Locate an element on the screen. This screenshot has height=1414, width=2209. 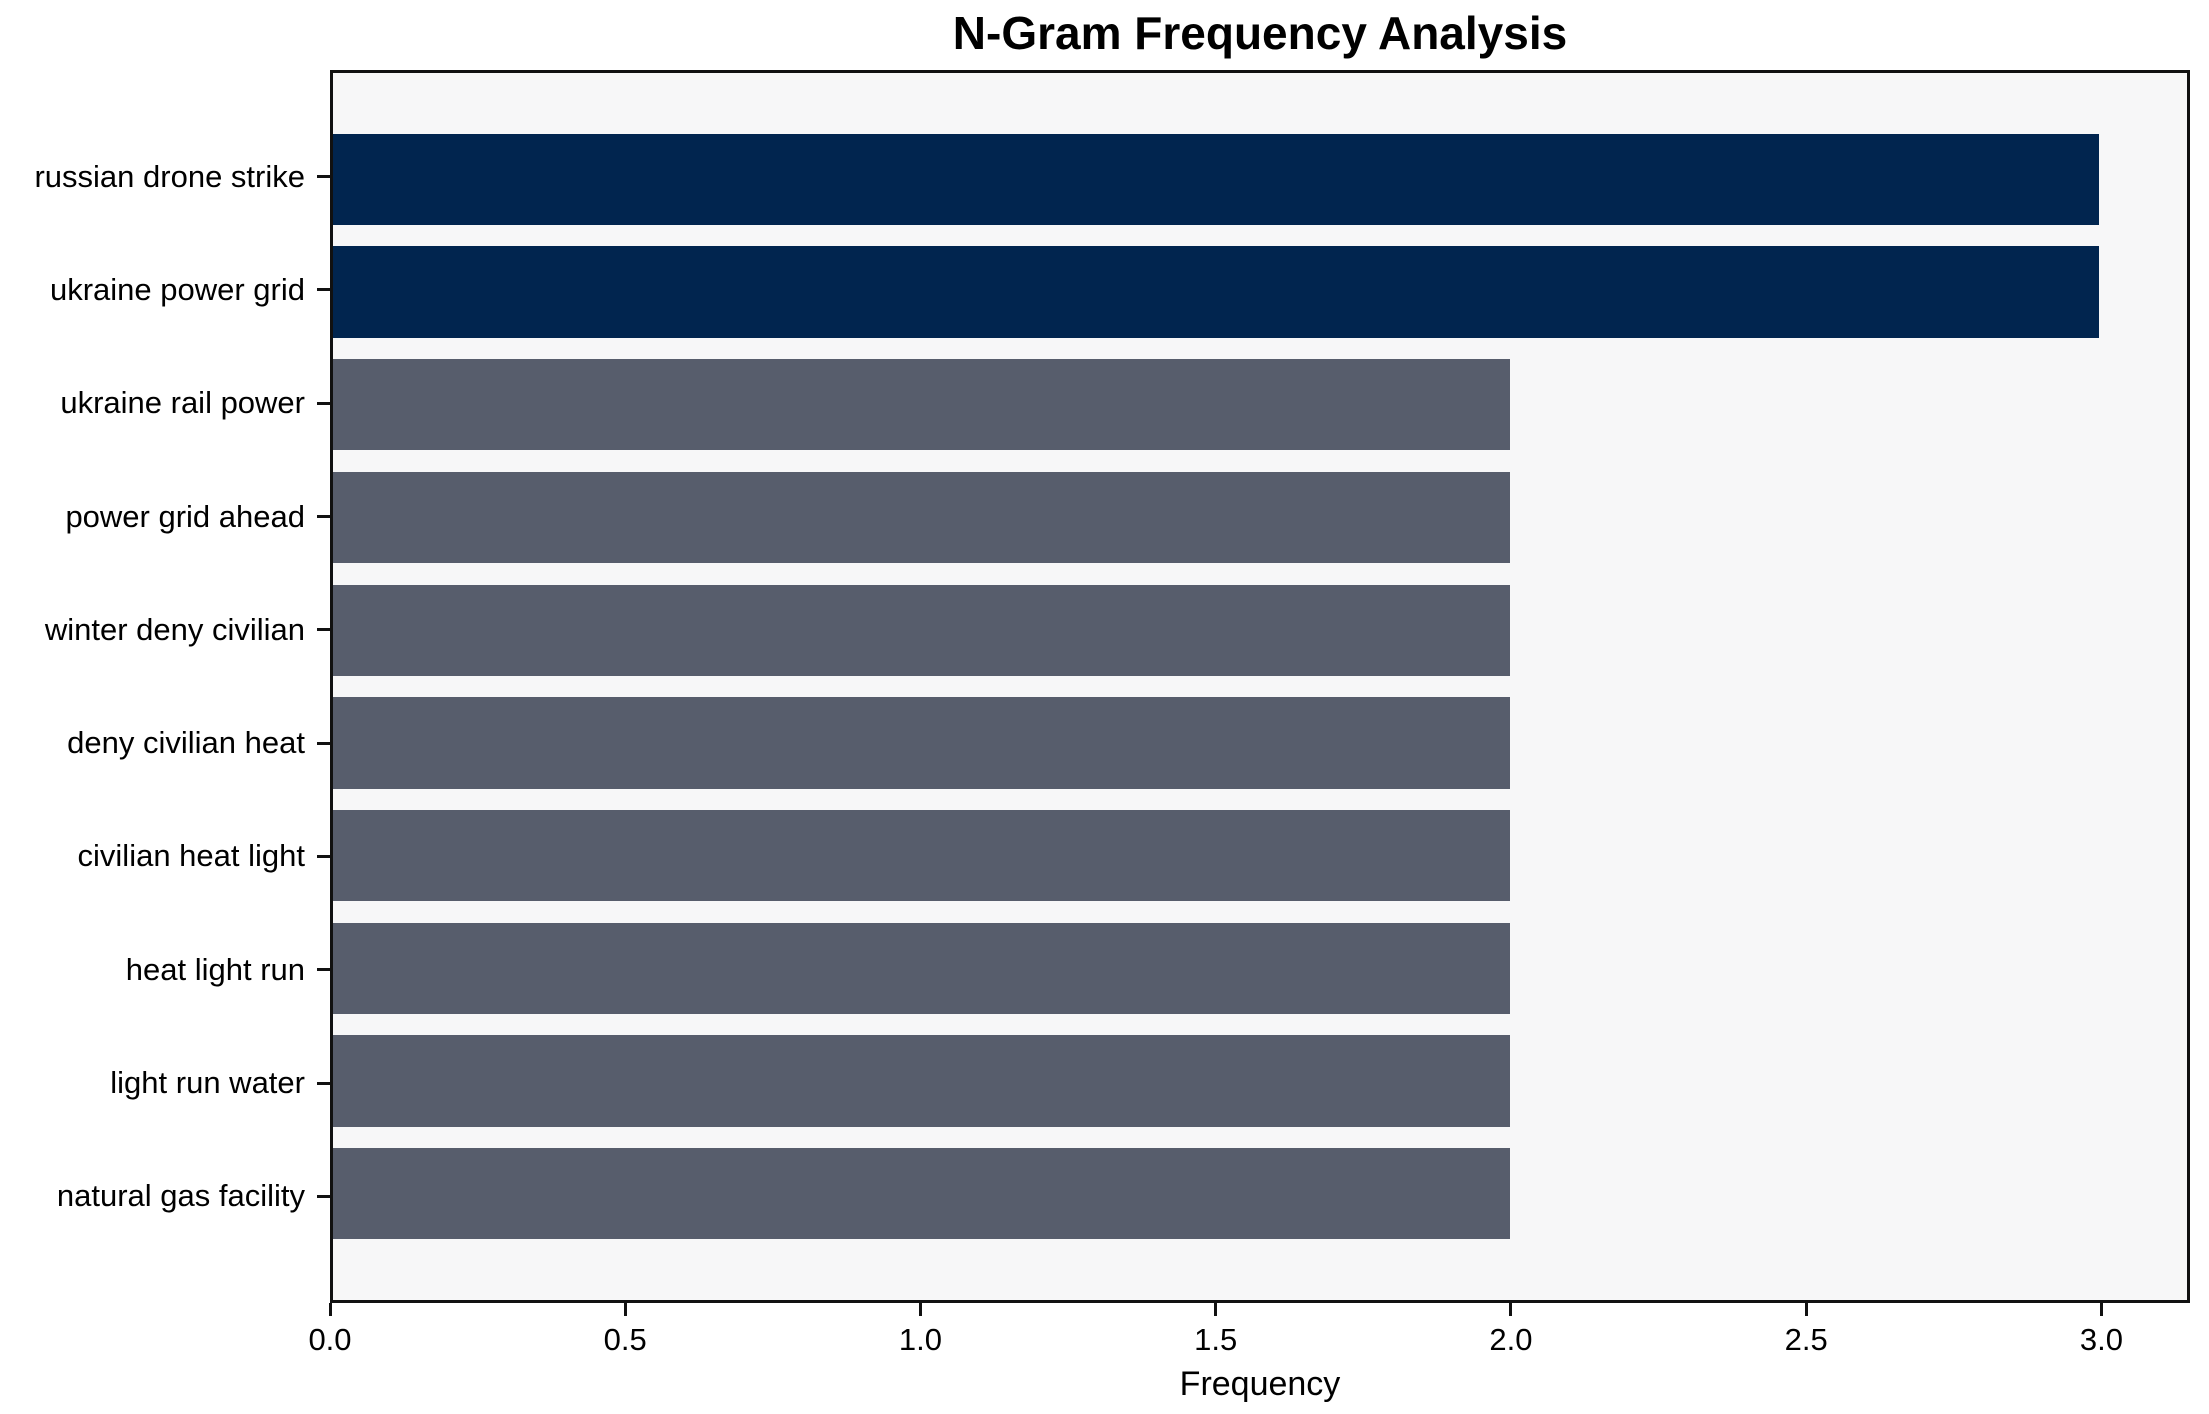
bar-ukraine-power-grid is located at coordinates (1216, 292).